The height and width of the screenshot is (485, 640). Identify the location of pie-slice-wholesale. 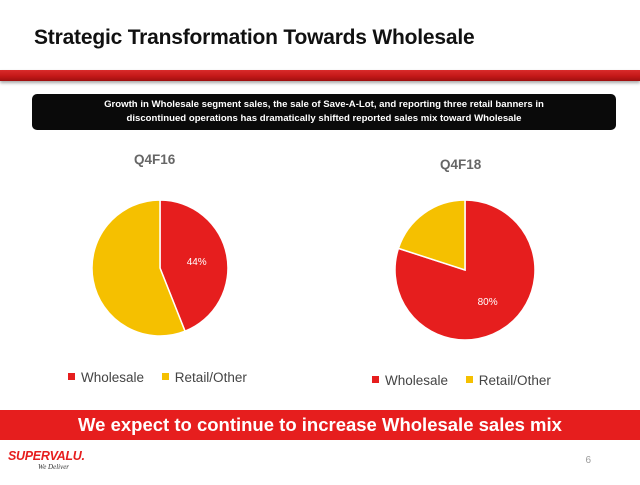
(194, 266).